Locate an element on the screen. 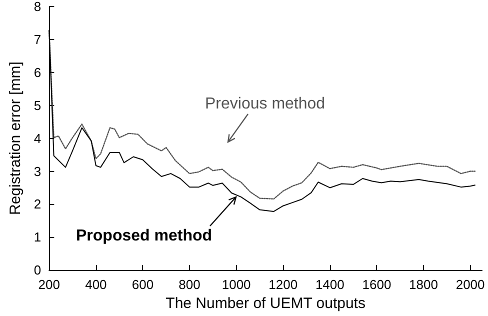 The height and width of the screenshot is (316, 488). x-tick-label: 1000 is located at coordinates (236, 284).